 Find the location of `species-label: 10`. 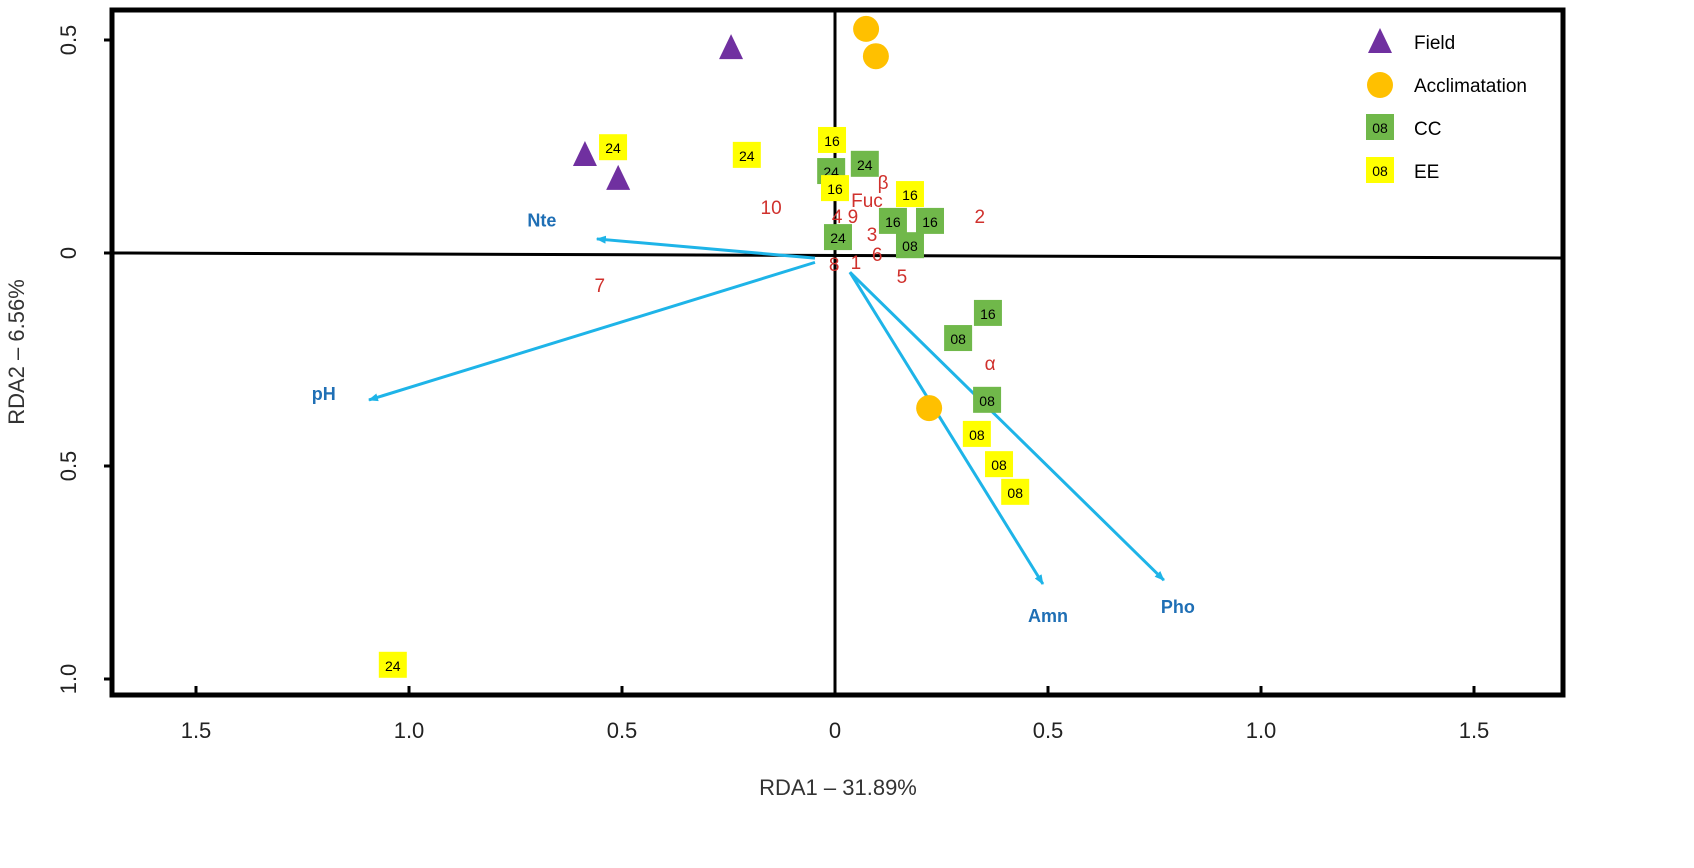

species-label: 10 is located at coordinates (771, 208).